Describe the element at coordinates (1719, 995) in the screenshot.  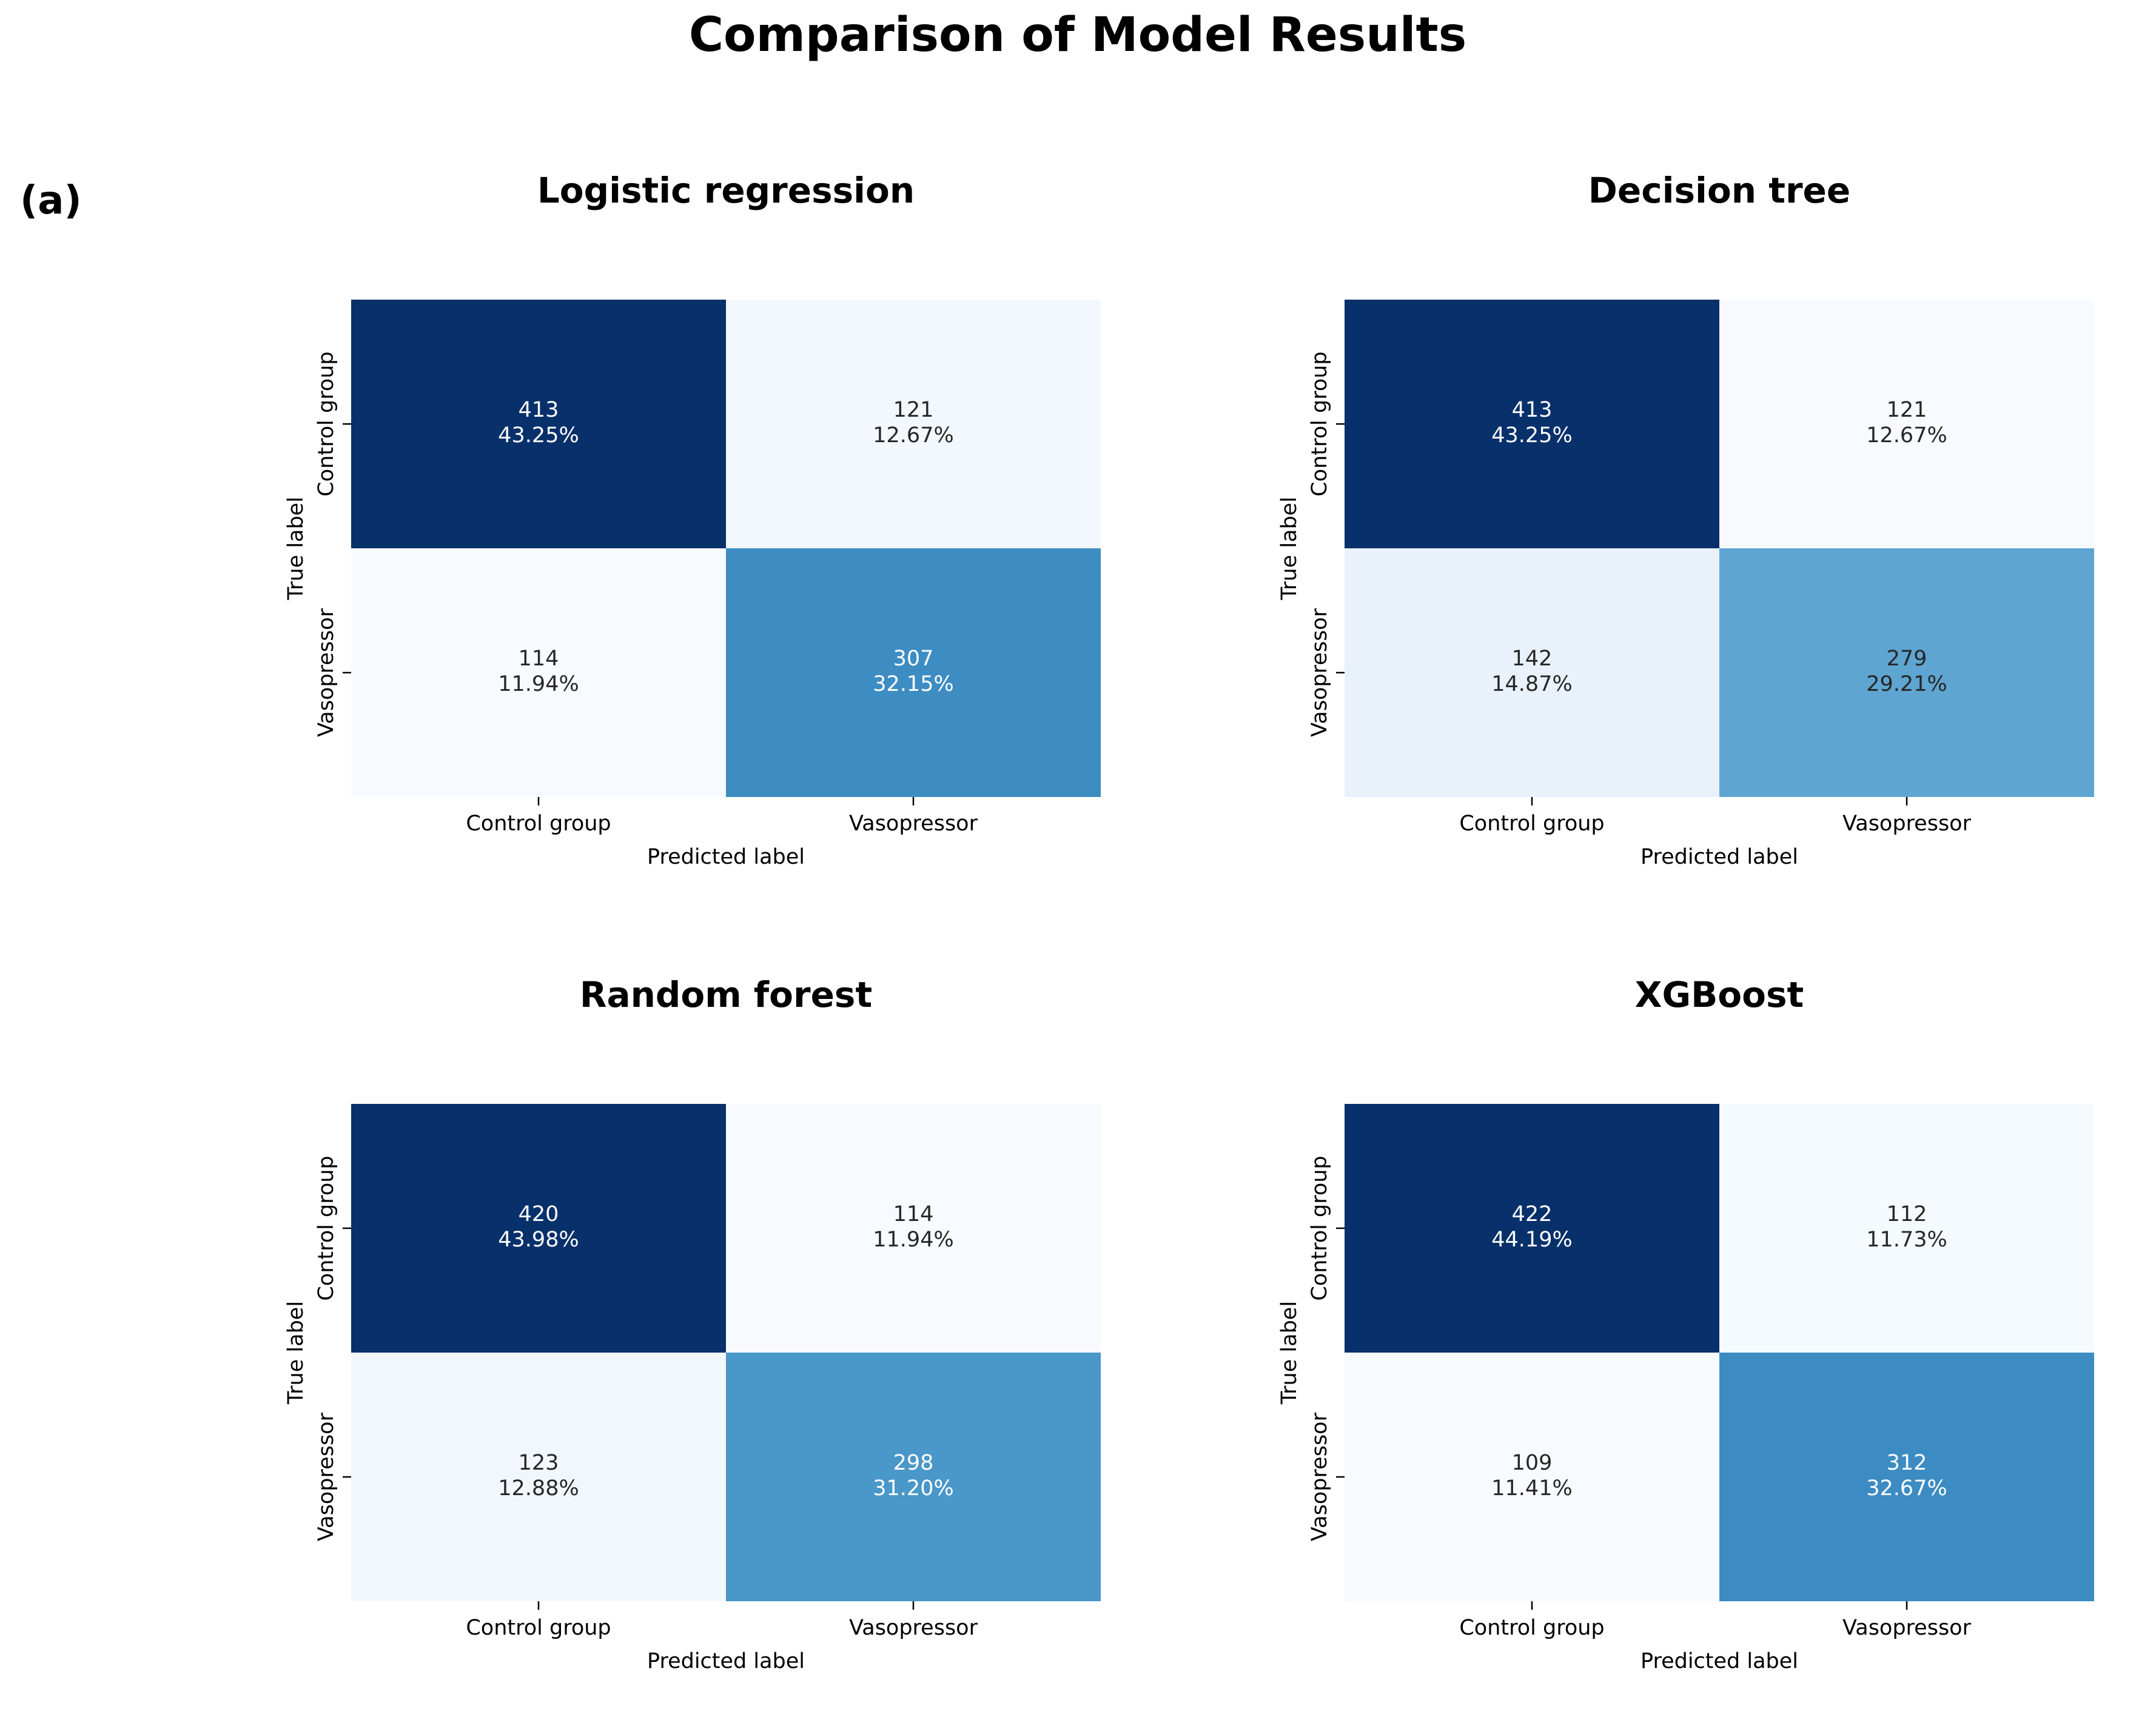
I see `panel-title: XGBoost` at that location.